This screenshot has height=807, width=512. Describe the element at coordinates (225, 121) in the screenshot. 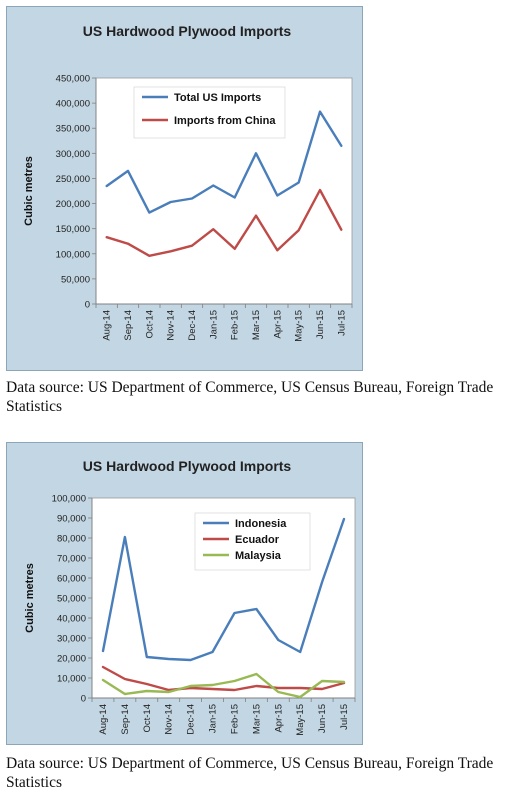

I see `legend-label: Imports from China` at that location.